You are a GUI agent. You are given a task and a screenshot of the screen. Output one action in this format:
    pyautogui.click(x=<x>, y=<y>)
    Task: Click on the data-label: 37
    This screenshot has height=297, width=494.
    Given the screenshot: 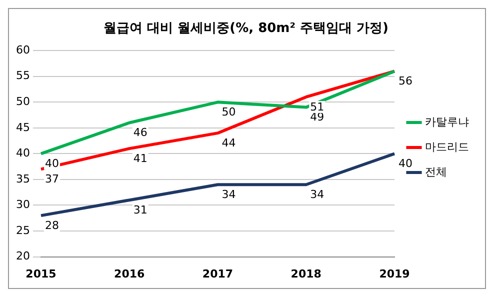 What is the action you would take?
    pyautogui.click(x=51, y=179)
    